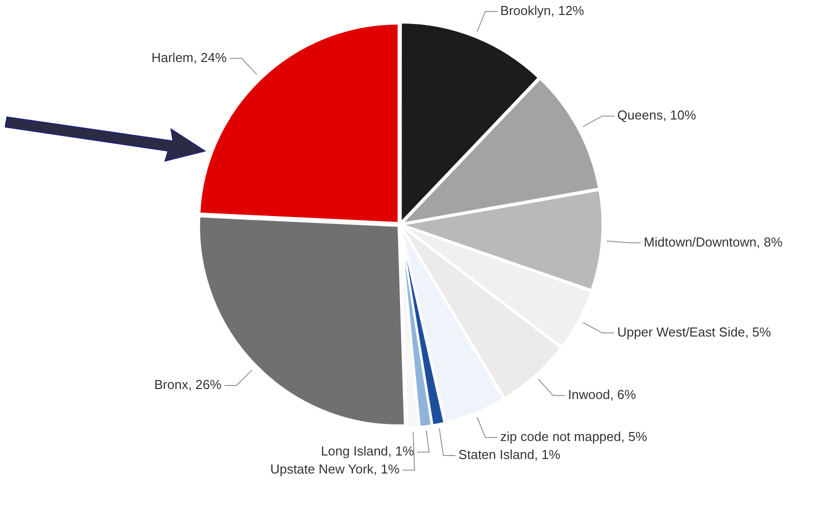  What do you see at coordinates (367, 451) in the screenshot?
I see `slice-label: Long Island, 1%` at bounding box center [367, 451].